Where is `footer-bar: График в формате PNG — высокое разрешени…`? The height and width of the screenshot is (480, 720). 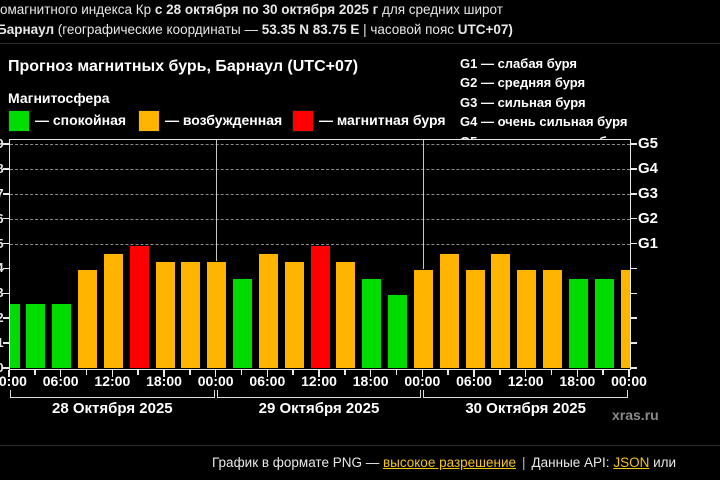 footer-bar: График в формате PNG — высокое разрешени… is located at coordinates (444, 462).